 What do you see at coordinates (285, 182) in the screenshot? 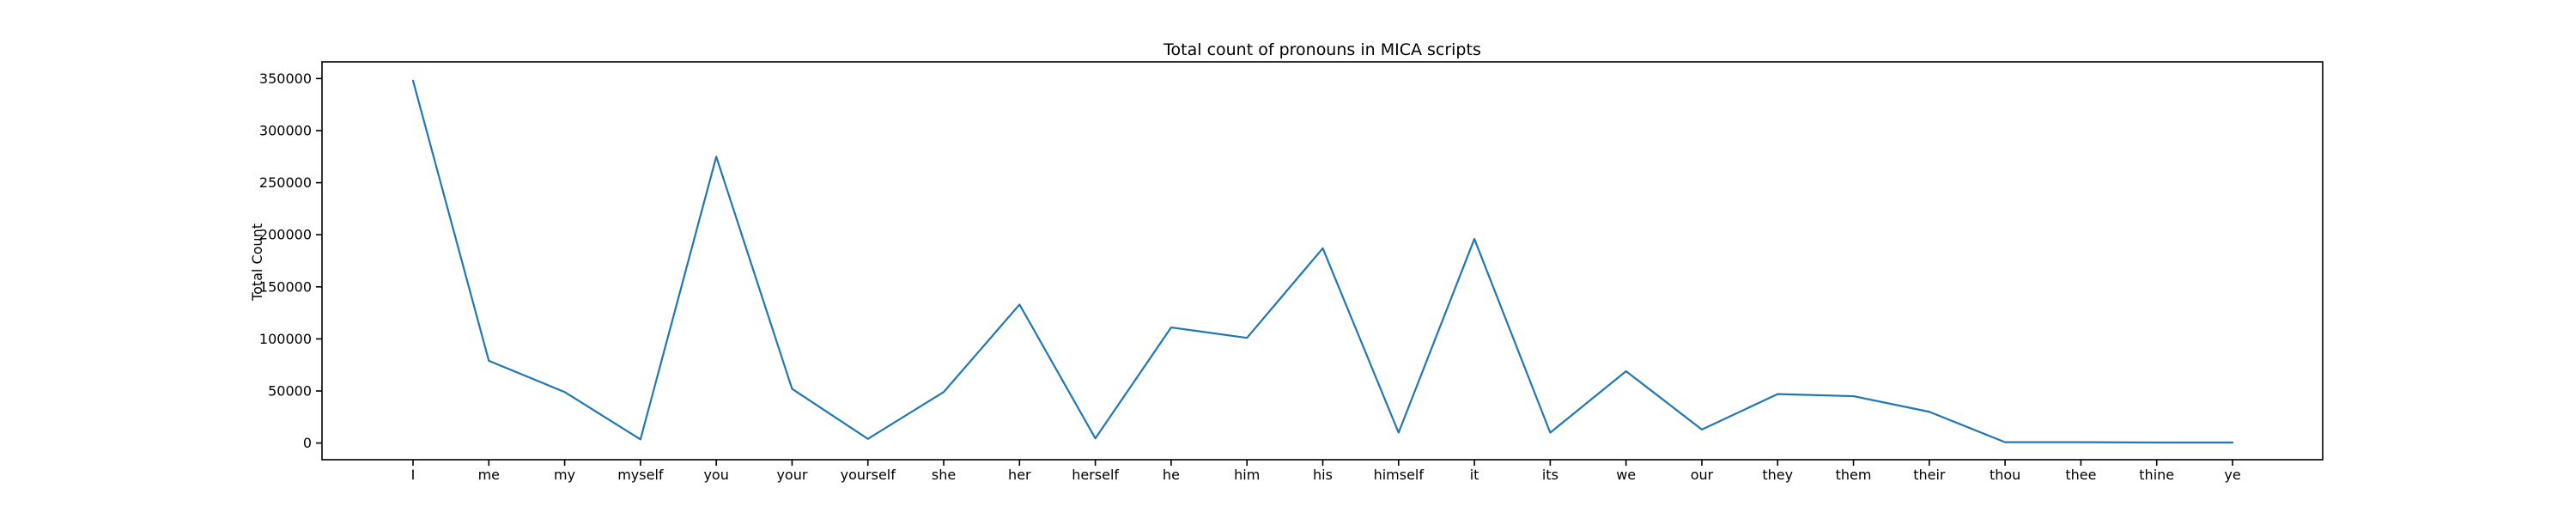
I see `y-tick-label: 250000` at bounding box center [285, 182].